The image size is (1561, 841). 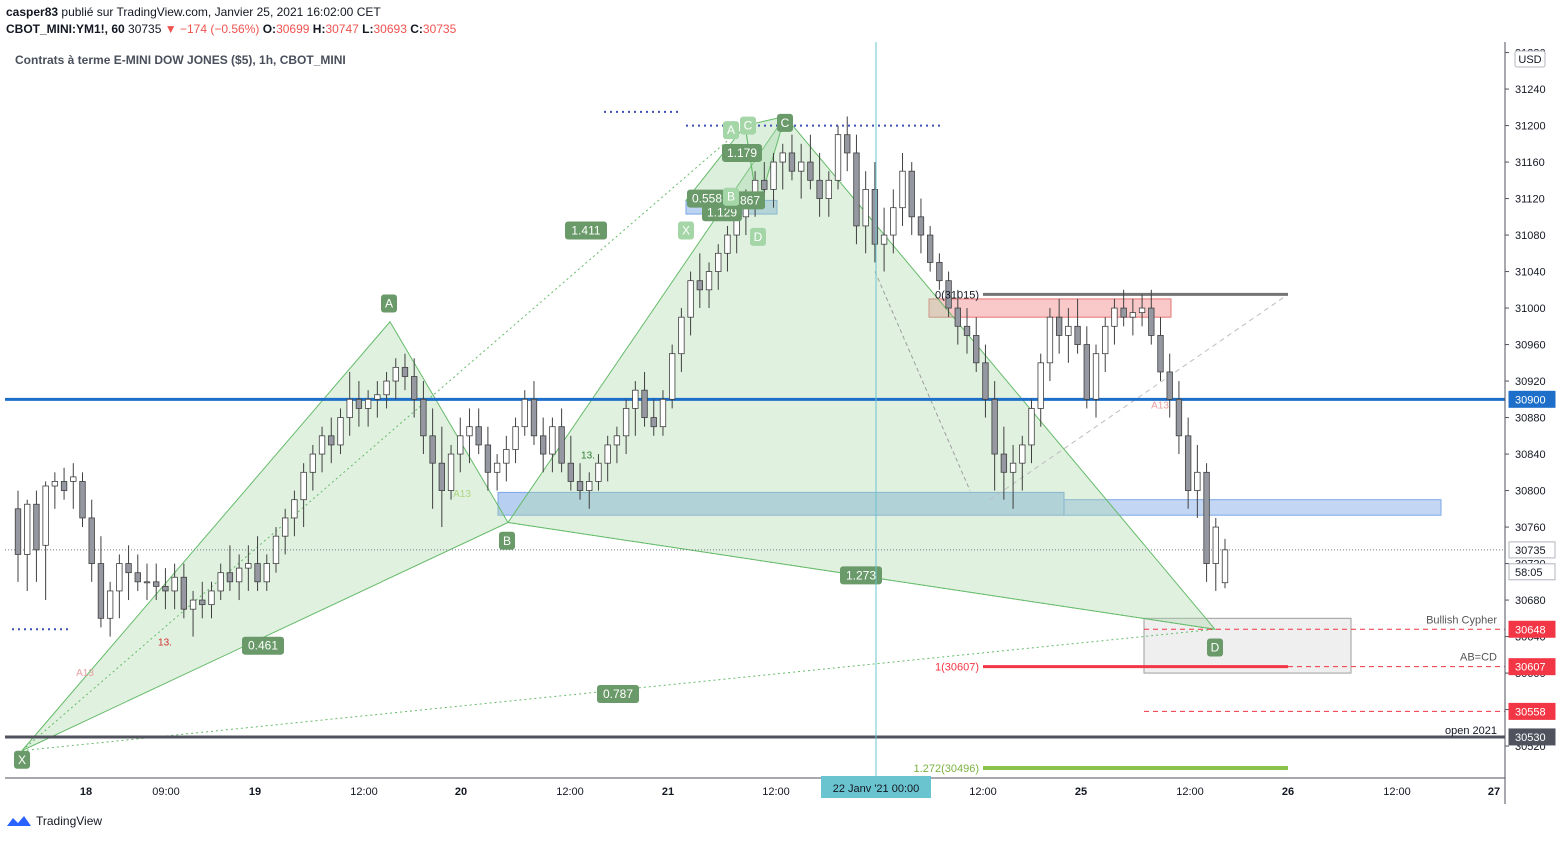 I want to click on price-tick-label: 30960, so click(x=1530, y=346).